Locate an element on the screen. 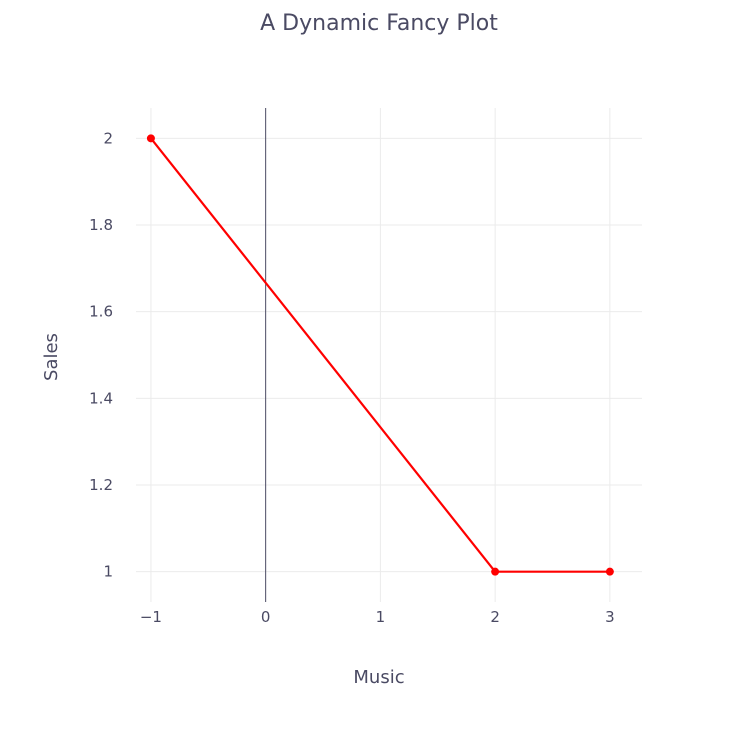  x-axis-ticks: −1 0 1 2 3 is located at coordinates (377, 617).